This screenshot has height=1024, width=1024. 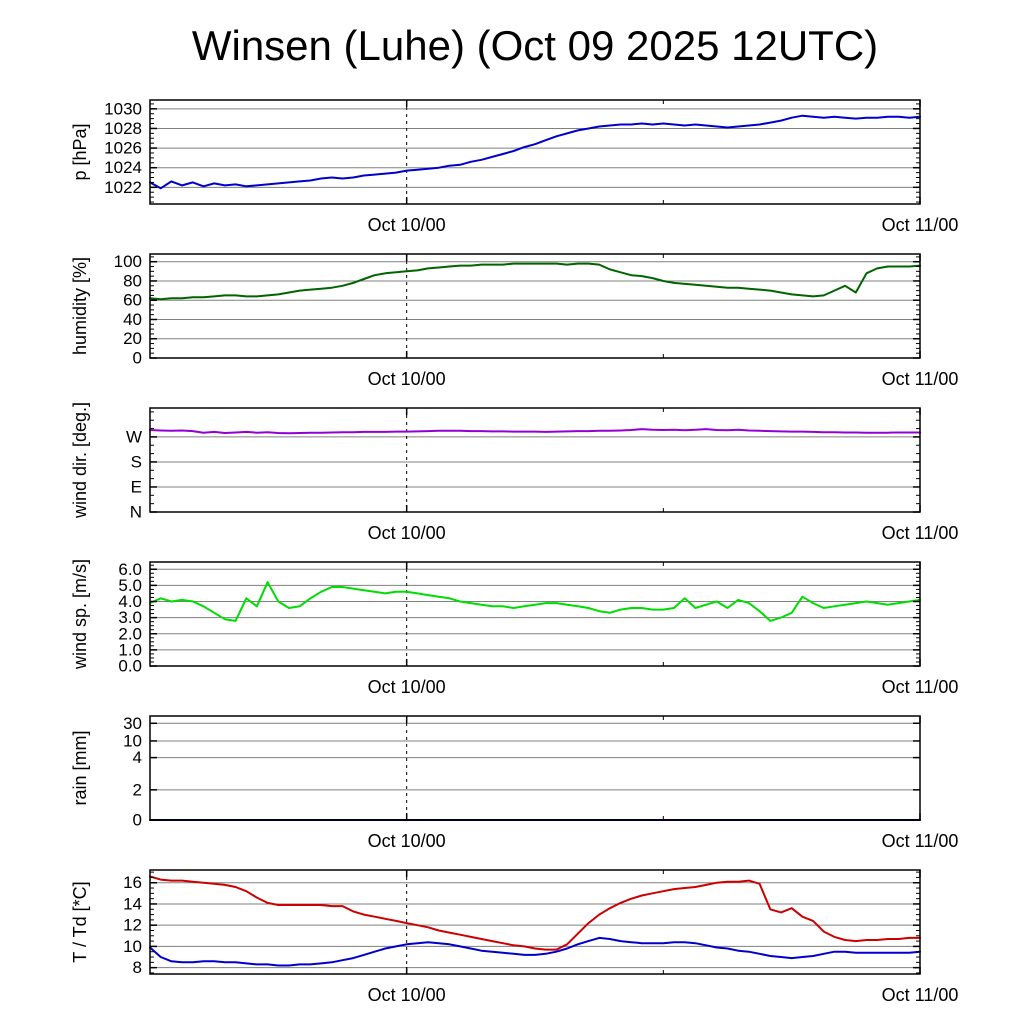 I want to click on y-tick-label: 4, so click(x=137, y=757).